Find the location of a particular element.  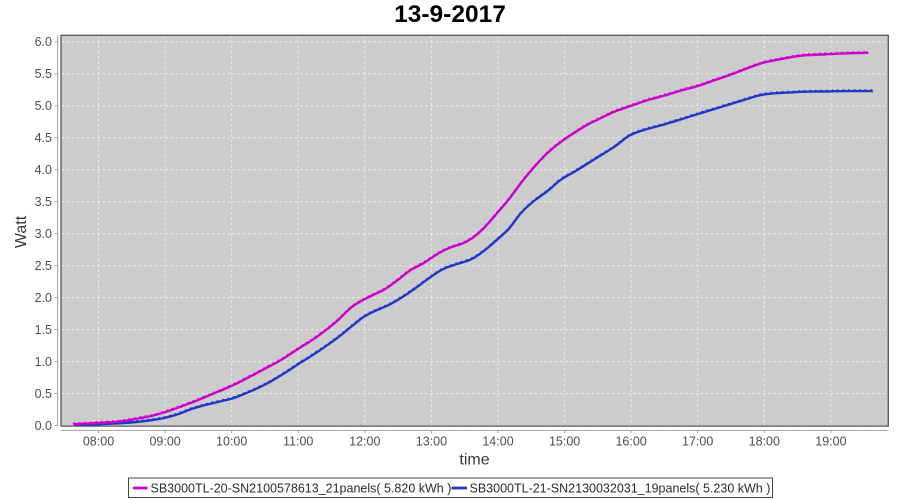

svg-text: 1.5 is located at coordinates (43, 330).